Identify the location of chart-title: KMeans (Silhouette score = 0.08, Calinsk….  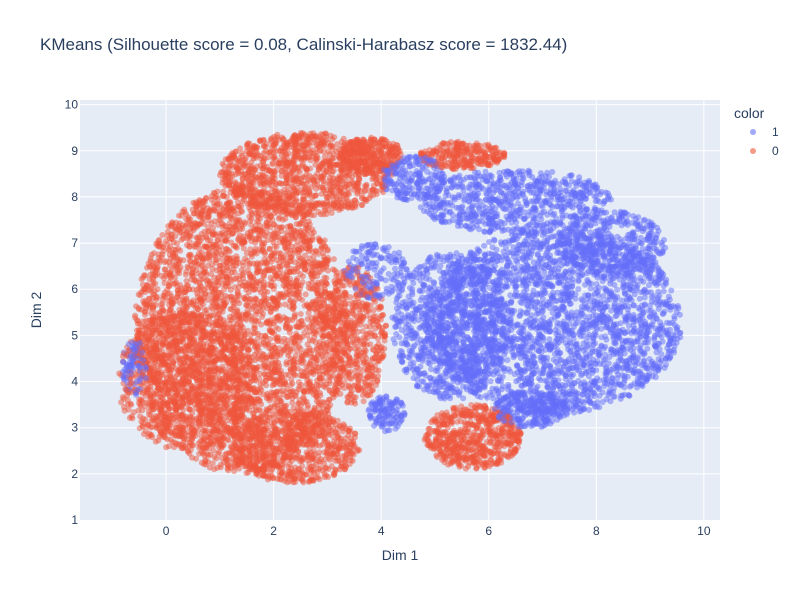
(303, 44).